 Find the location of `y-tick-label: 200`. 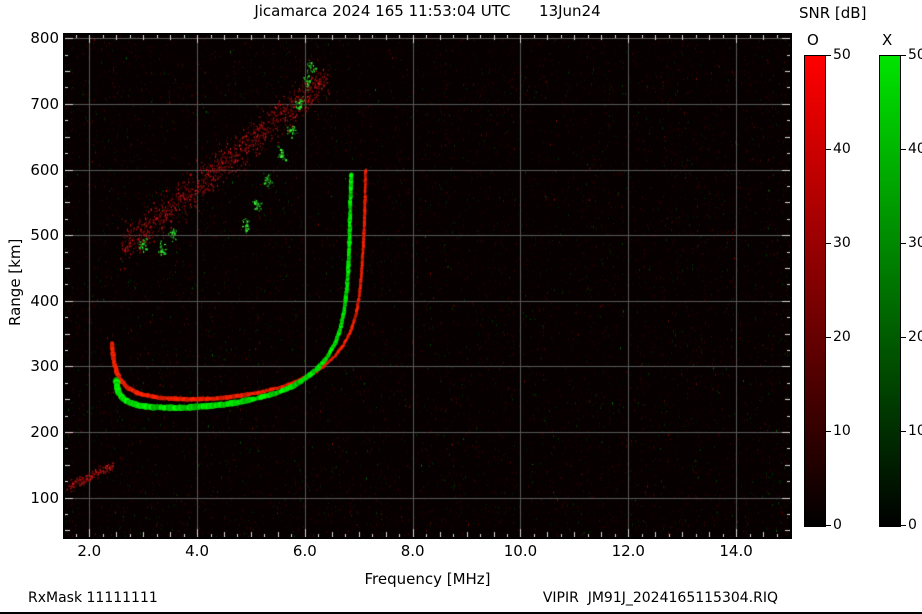

y-tick-label: 200 is located at coordinates (44, 432).